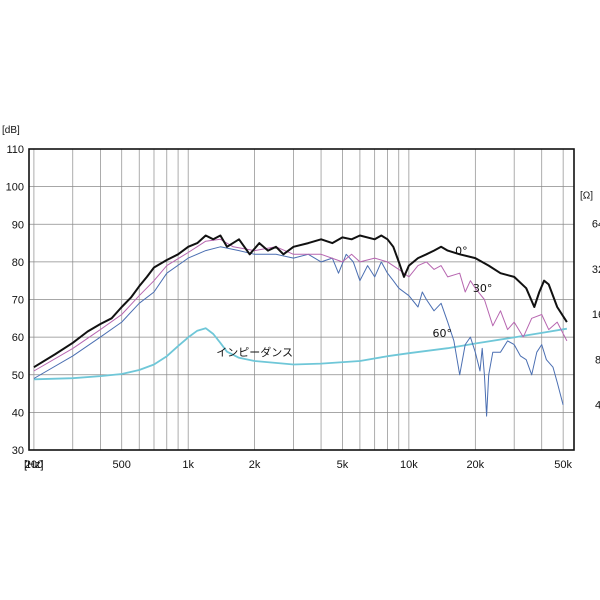 This screenshot has height=600, width=600. Describe the element at coordinates (15, 188) in the screenshot. I see `y-tick-label: 100` at that location.